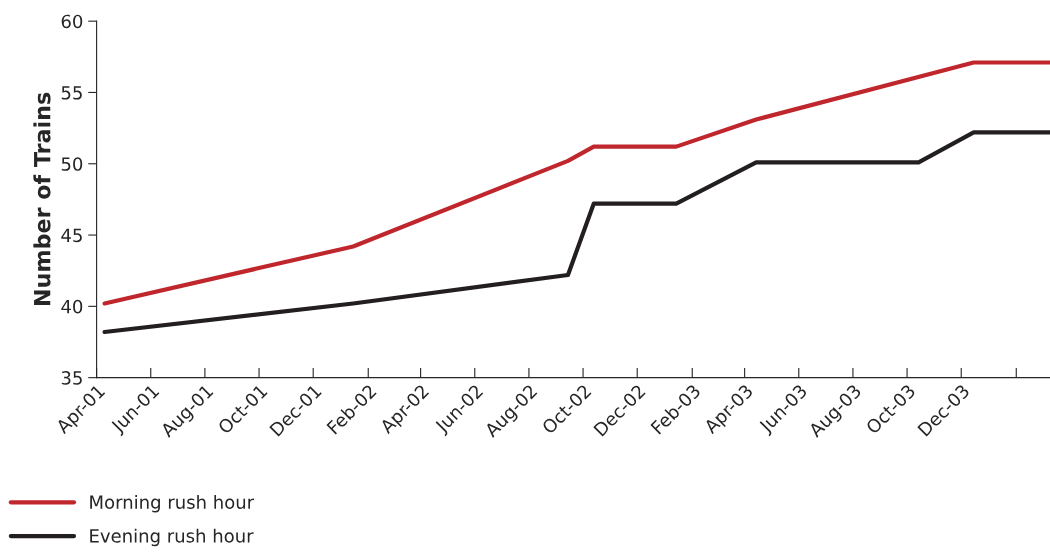  I want to click on legend-label: Morning rush hour, so click(172, 503).